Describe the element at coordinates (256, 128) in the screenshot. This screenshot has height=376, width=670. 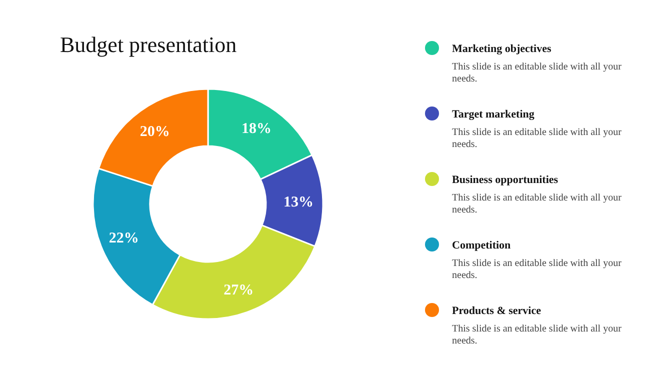
I see `data-label: 18%` at that location.